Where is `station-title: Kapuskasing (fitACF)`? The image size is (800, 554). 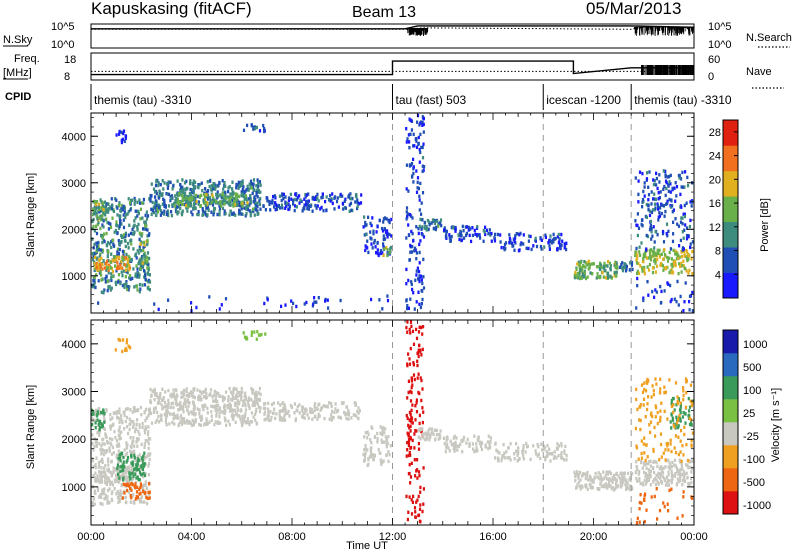
station-title: Kapuskasing (fitACF) is located at coordinates (171, 9).